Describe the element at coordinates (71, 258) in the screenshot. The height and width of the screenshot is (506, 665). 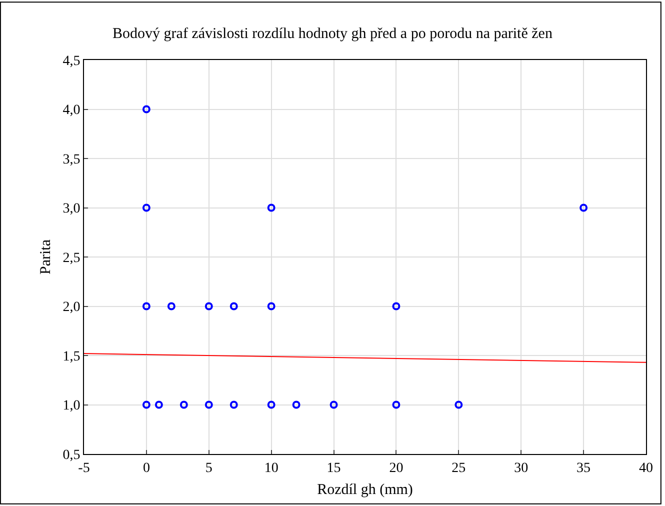
I see `y-tick-label: 2,5` at that location.